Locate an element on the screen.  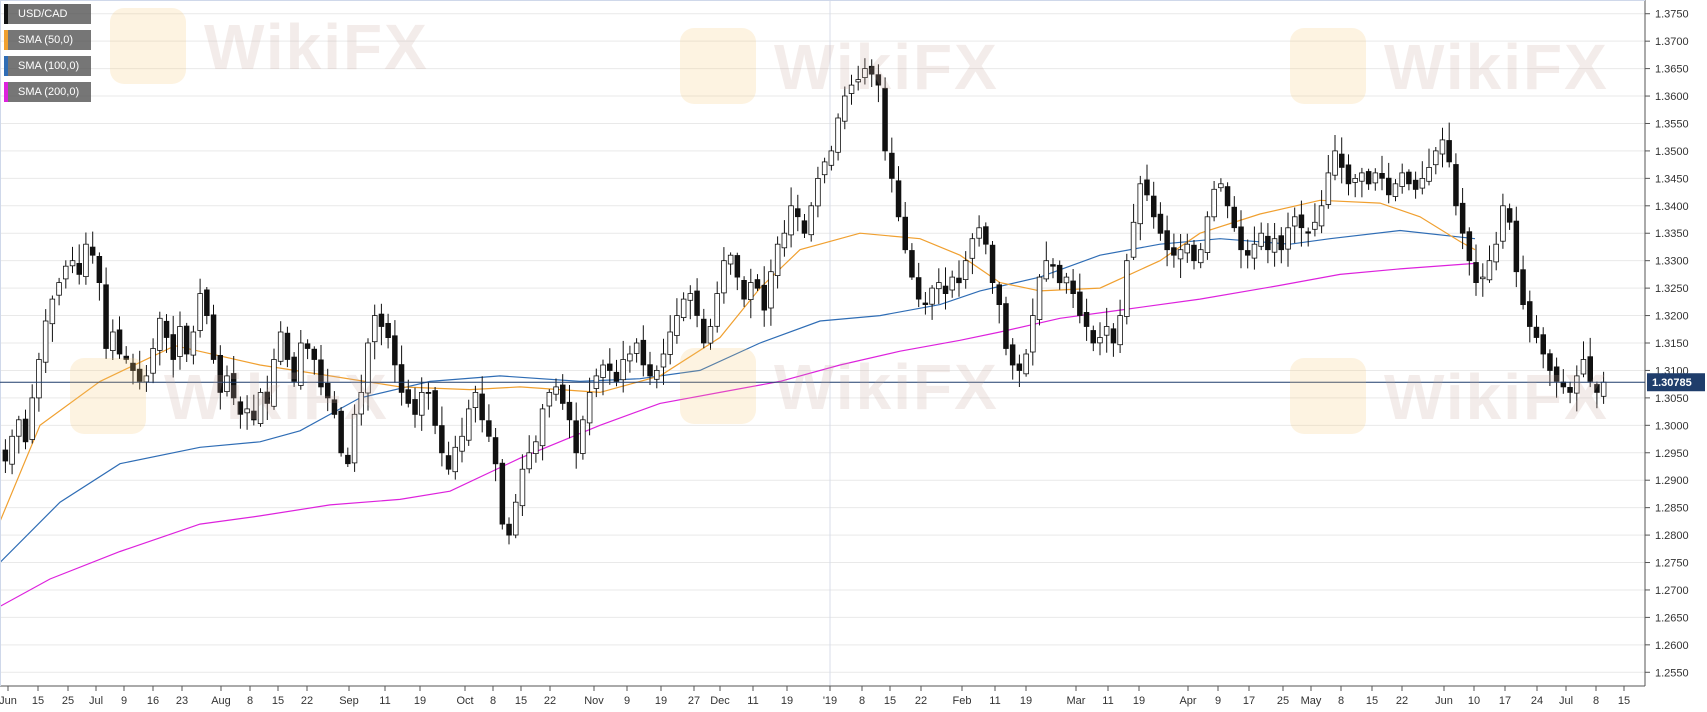
legend-item-sma50: SMA (50,0) is located at coordinates (48, 40).